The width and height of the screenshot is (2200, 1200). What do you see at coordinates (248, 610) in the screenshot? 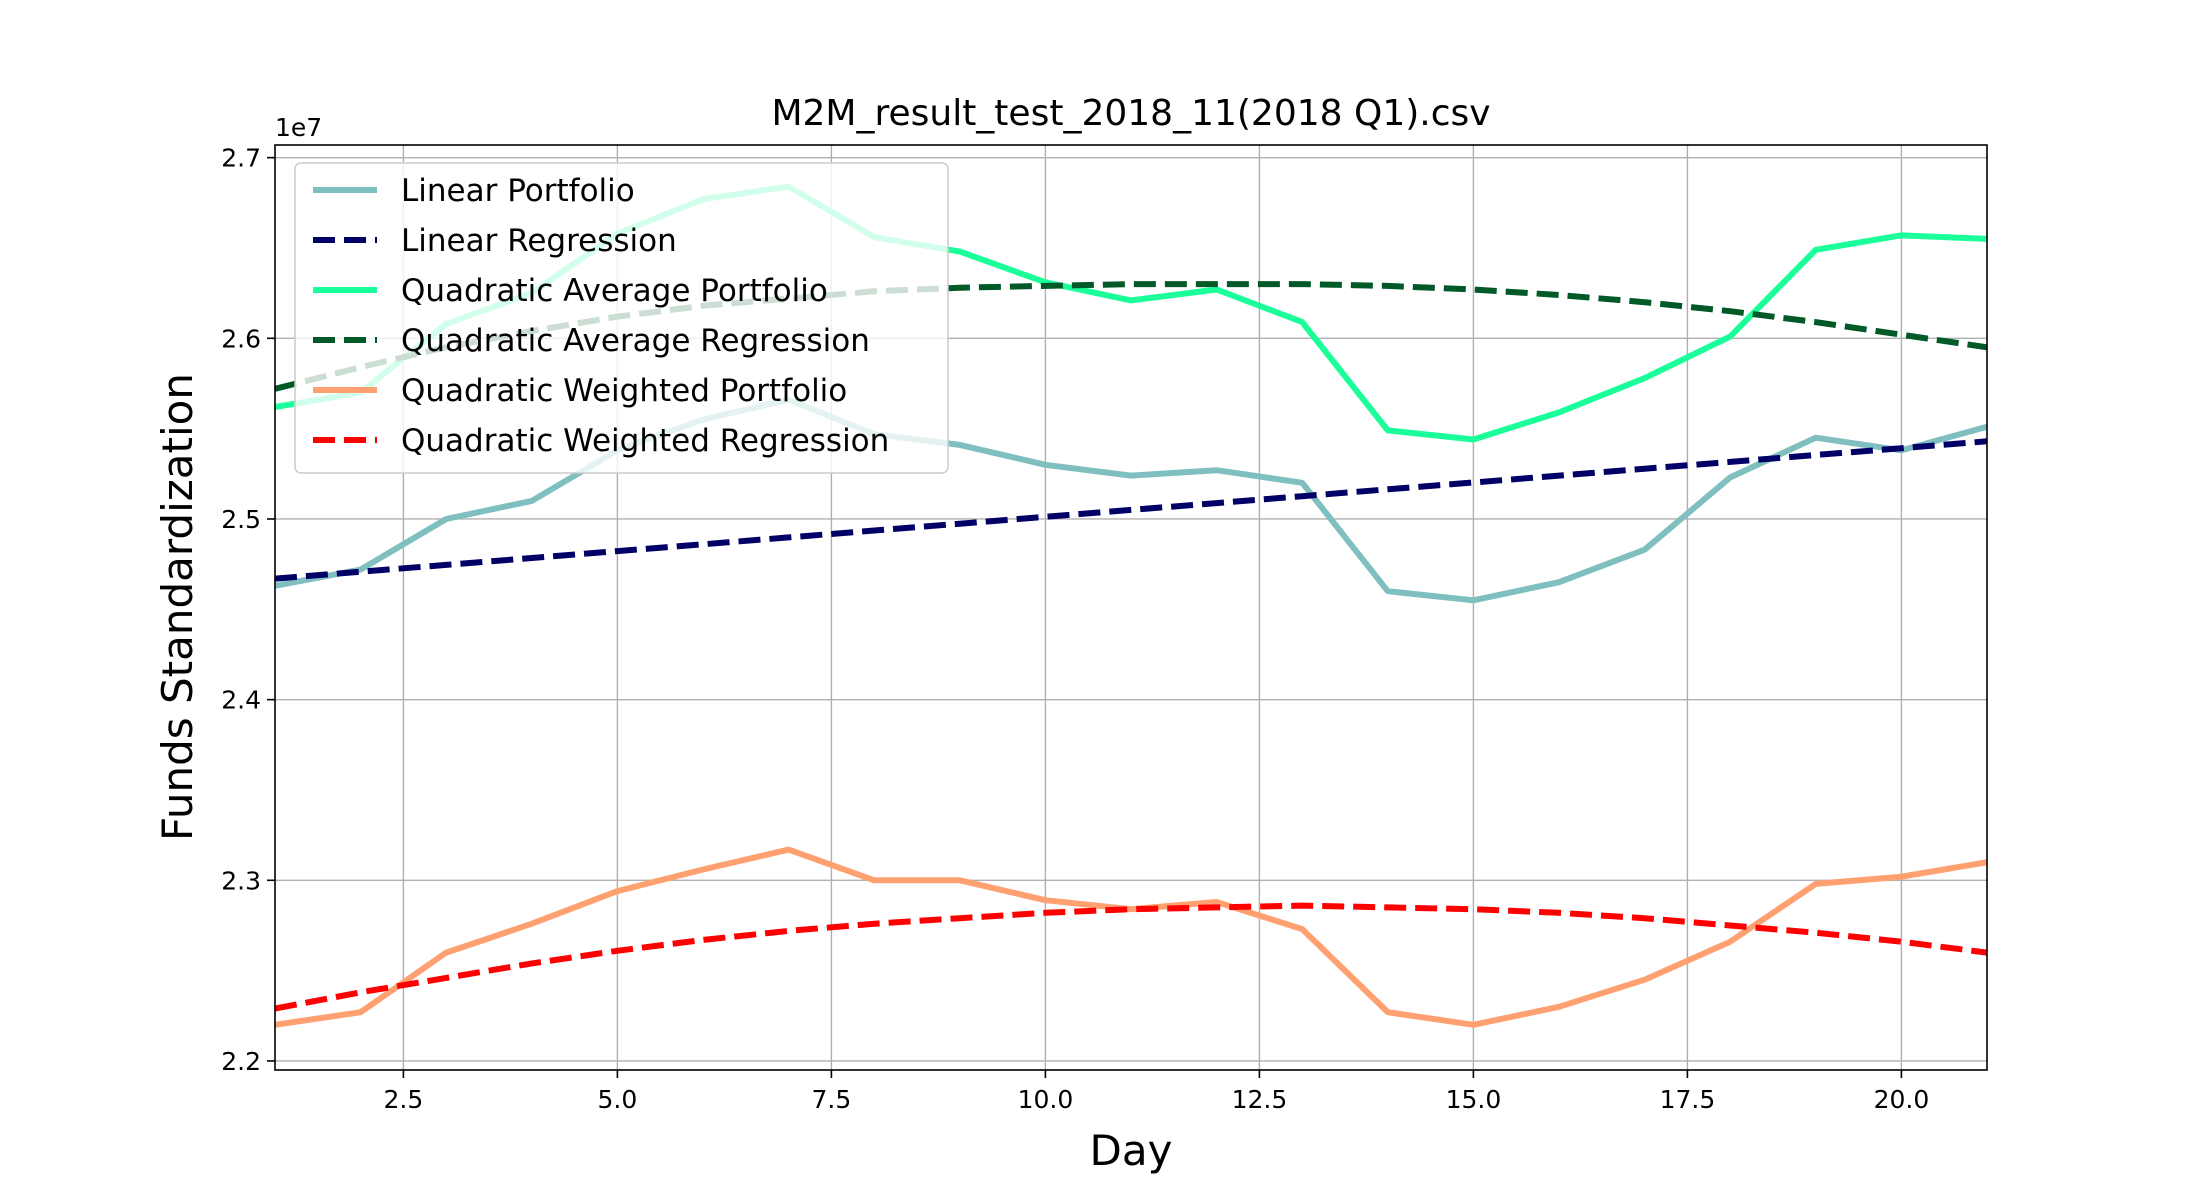
I see `y-axis: 2.2 2.3 2.4 2.5 2.6 2.7` at bounding box center [248, 610].